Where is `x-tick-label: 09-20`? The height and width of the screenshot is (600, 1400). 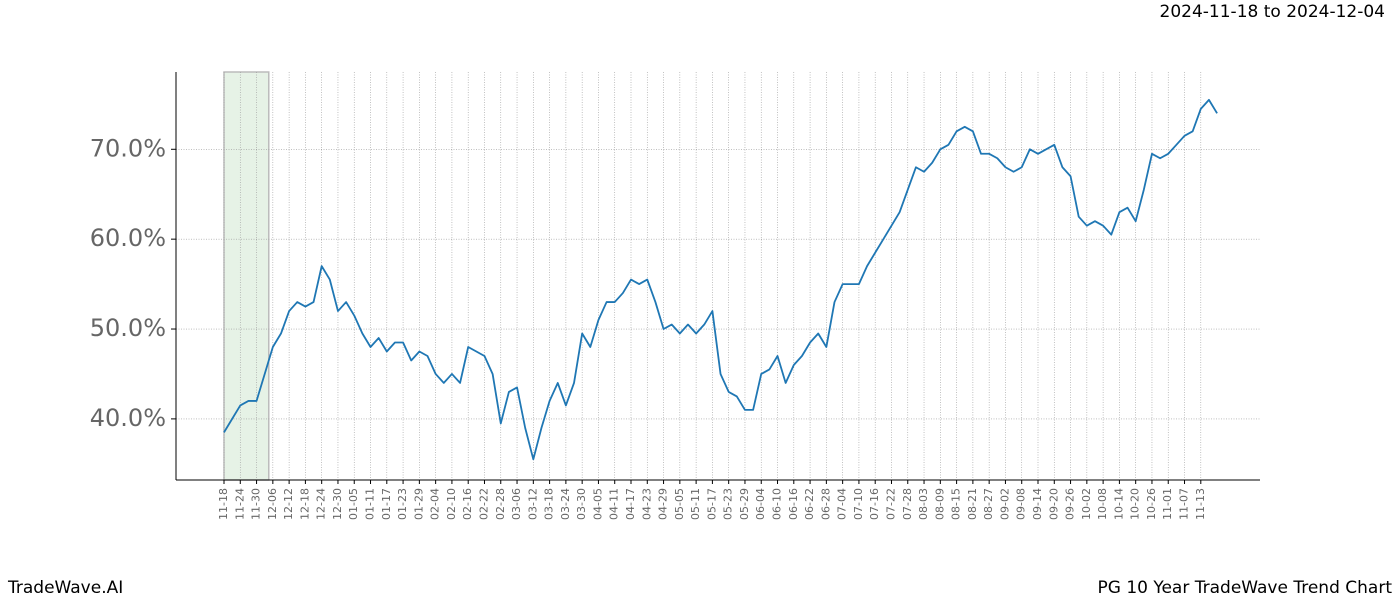
x-tick-label: 09-20 is located at coordinates (1053, 504).